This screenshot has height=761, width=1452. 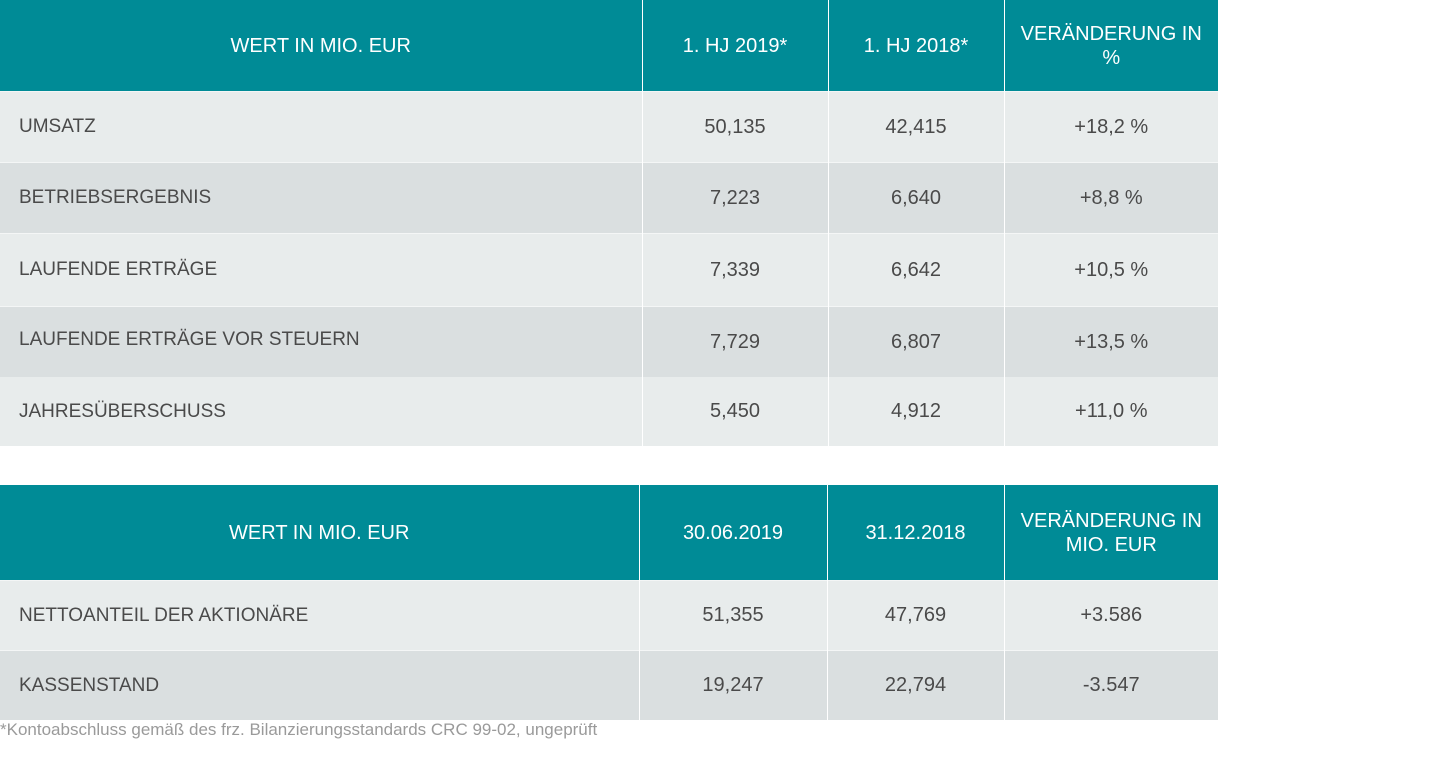 I want to click on column-header-change-percent: VERÄNDERUNG IN %, so click(x=1110, y=46).